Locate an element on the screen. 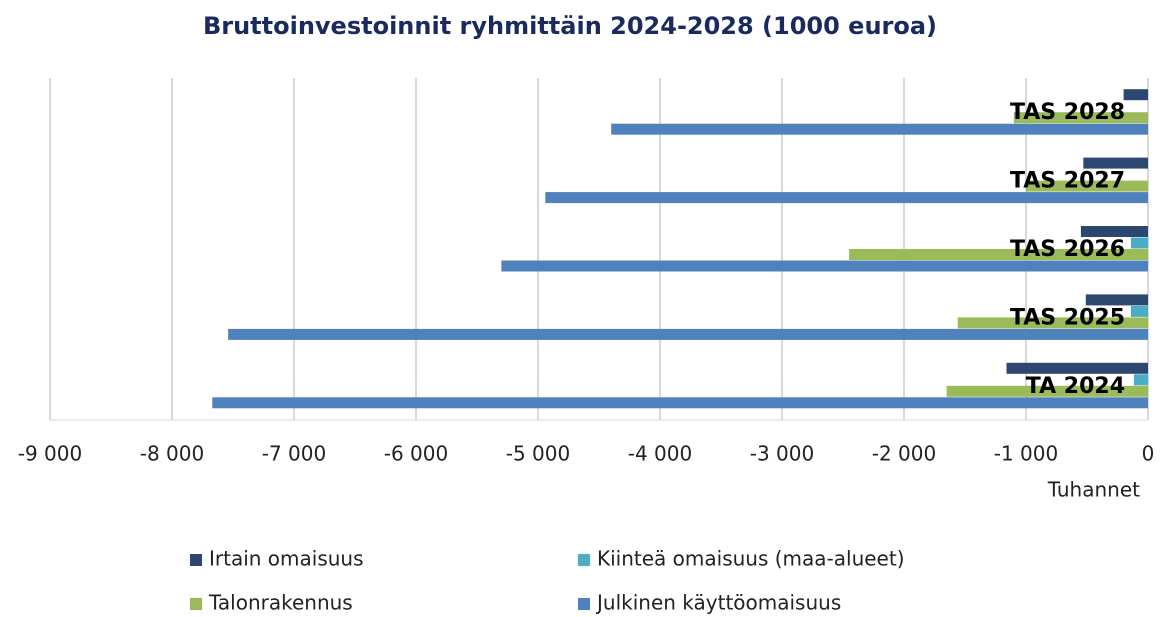  x-tick-label: -7 000 is located at coordinates (294, 454).